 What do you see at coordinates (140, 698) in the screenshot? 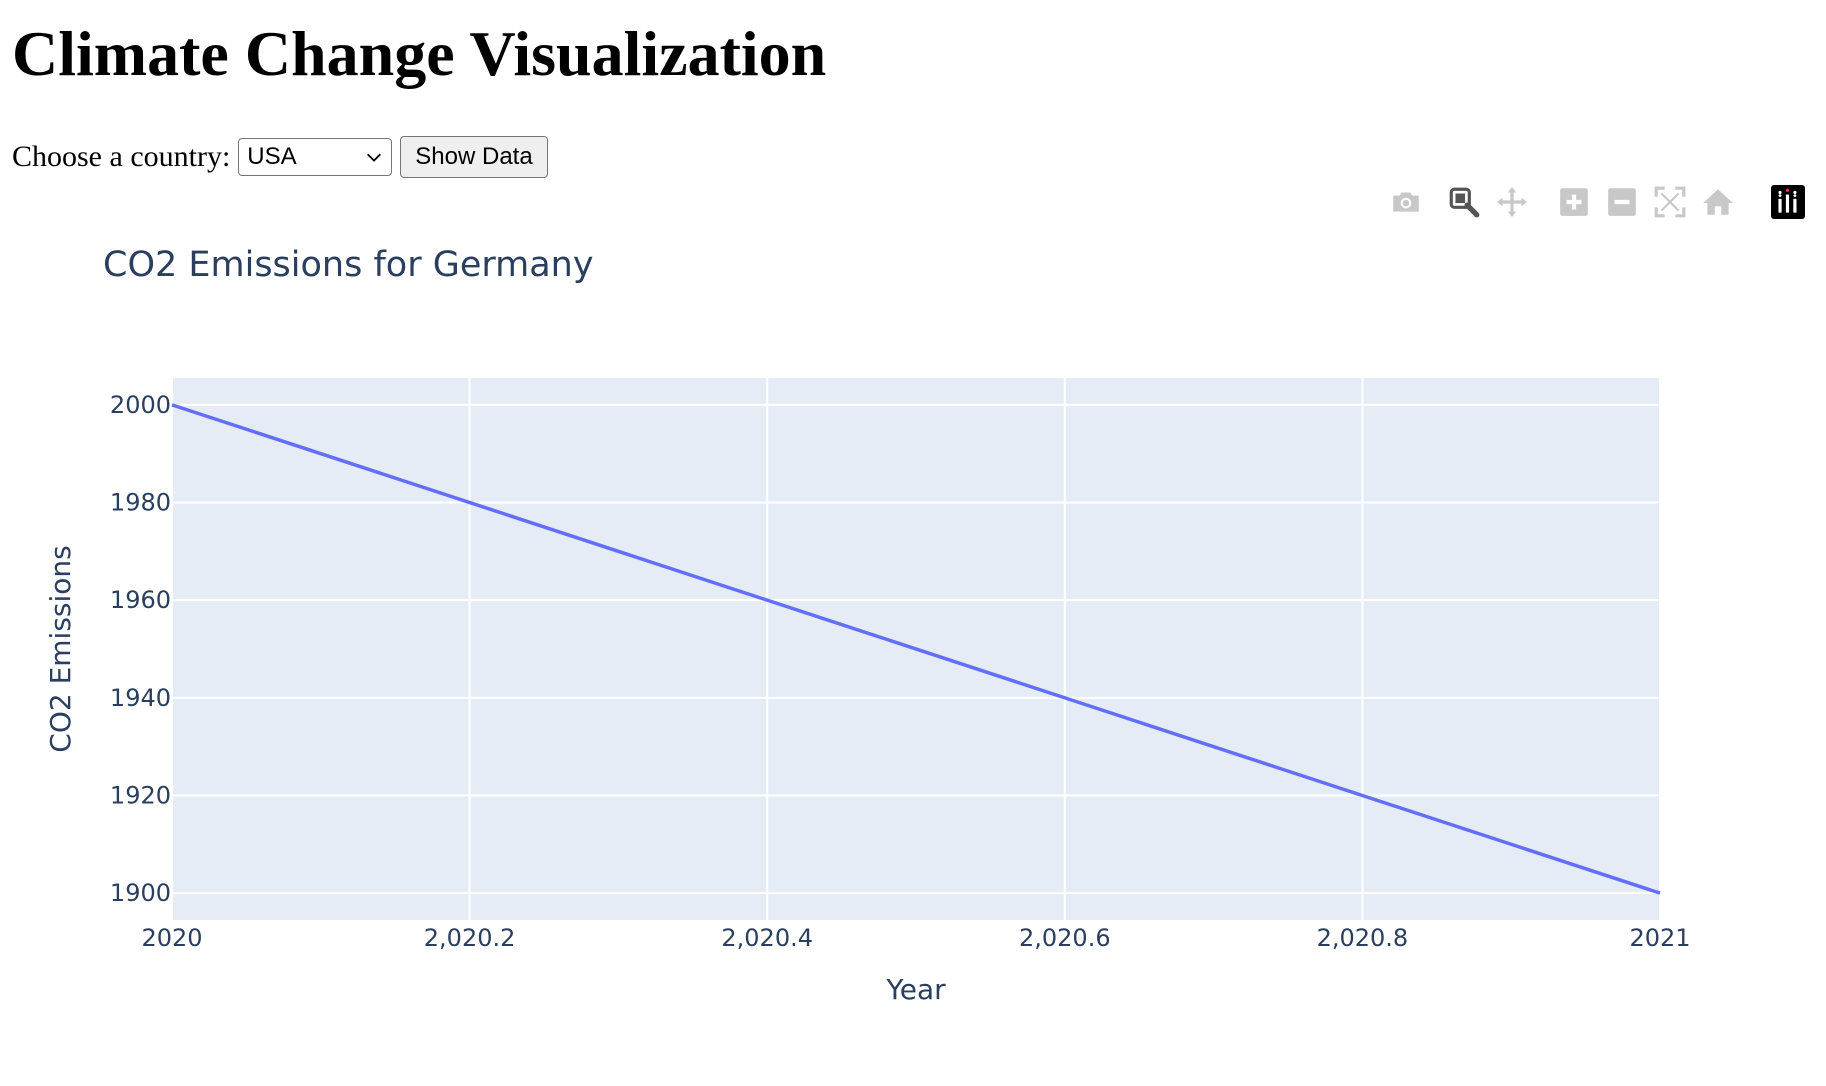
I see `y-tick-label: 1940` at bounding box center [140, 698].